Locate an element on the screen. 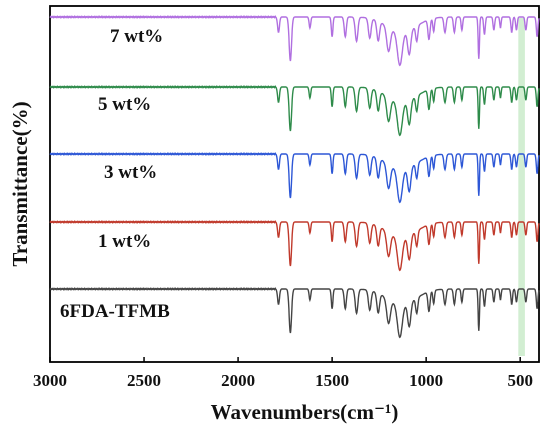  x-tick-label: 1000 is located at coordinates (426, 380).